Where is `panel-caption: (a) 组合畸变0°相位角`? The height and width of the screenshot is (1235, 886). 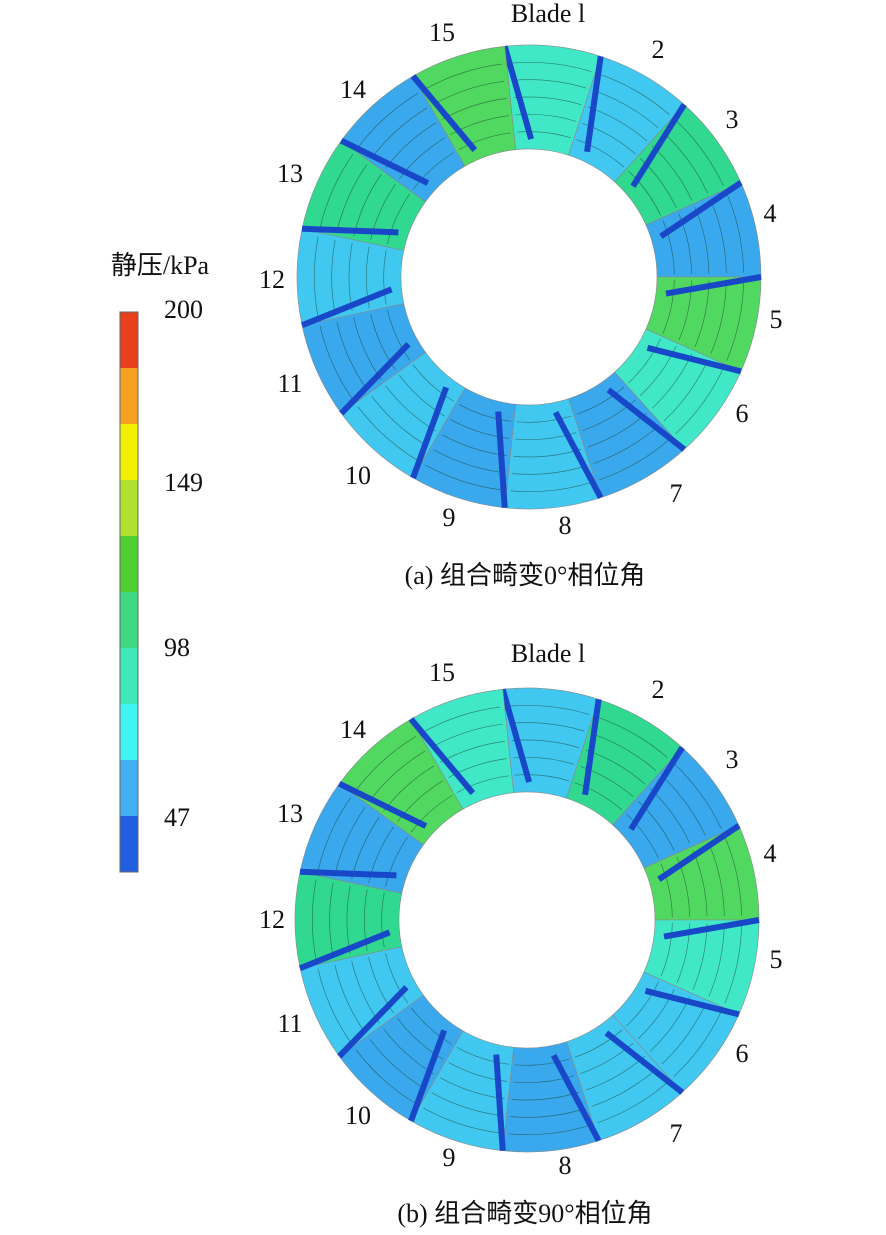
panel-caption: (a) 组合畸变0°相位角 is located at coordinates (525, 575).